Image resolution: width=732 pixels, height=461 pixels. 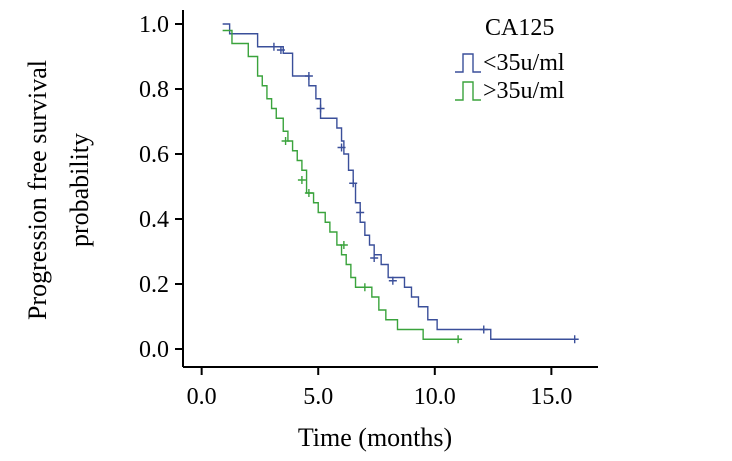 What do you see at coordinates (154, 25) in the screenshot?
I see `y-tick-label: 1.0` at bounding box center [154, 25].